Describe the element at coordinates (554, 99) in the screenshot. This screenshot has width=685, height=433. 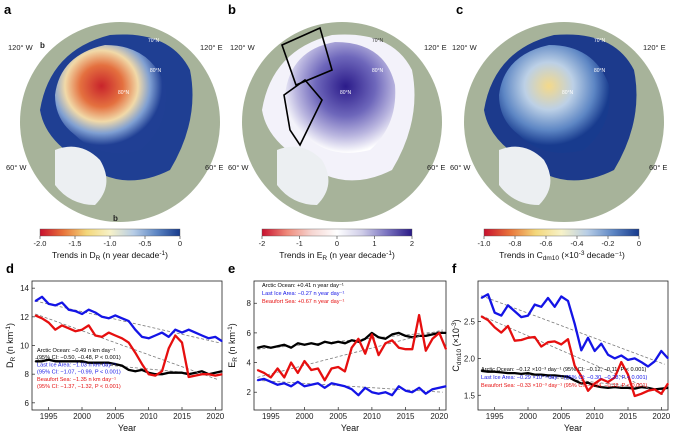
I see `trend-field-c` at that location.